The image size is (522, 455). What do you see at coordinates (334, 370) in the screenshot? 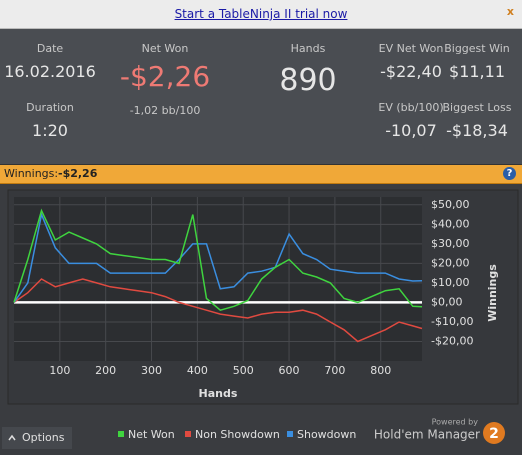
I see `x-tick-label: 700` at bounding box center [334, 370].